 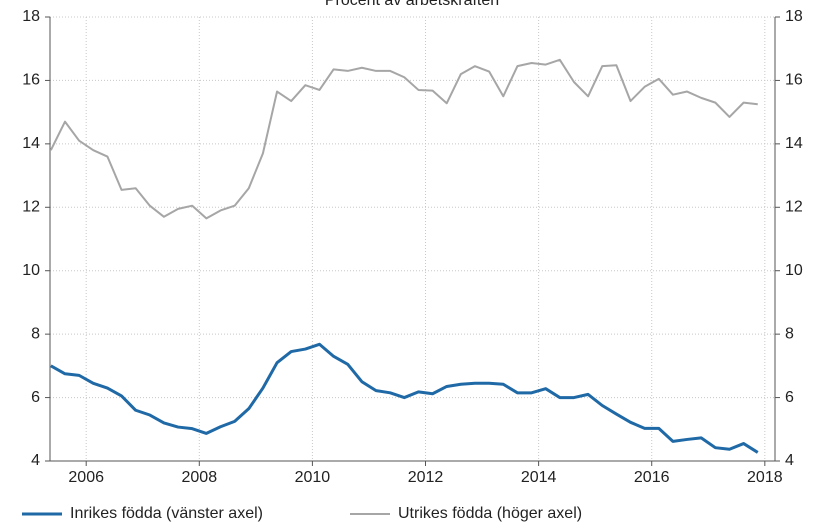 What do you see at coordinates (490, 513) in the screenshot?
I see `legend-label: Utrikes födda (höger axel)` at bounding box center [490, 513].